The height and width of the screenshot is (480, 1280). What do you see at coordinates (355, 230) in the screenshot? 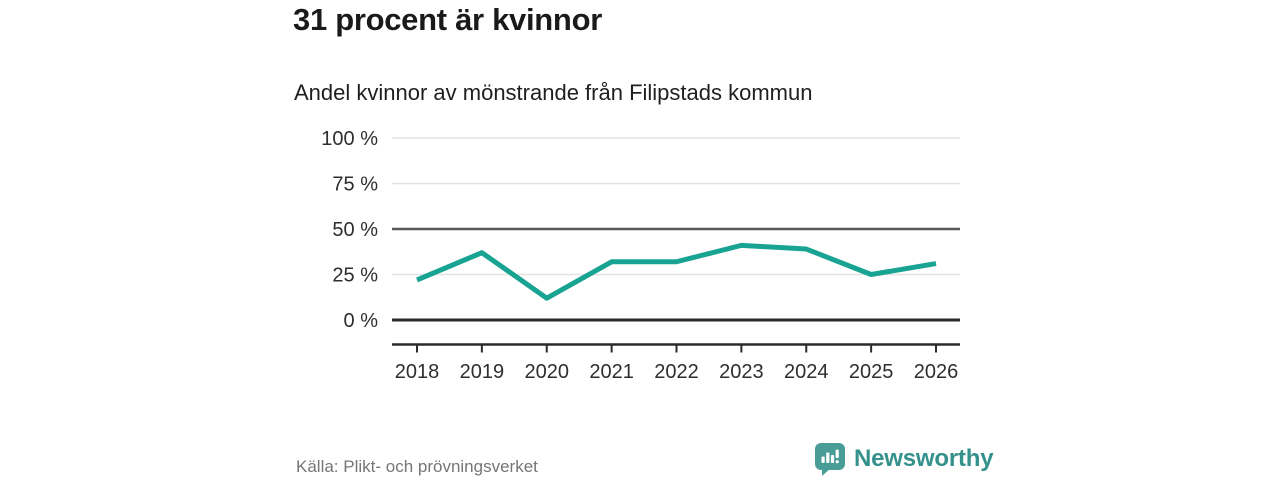
I see `y-tick-label: 50 %` at bounding box center [355, 230].